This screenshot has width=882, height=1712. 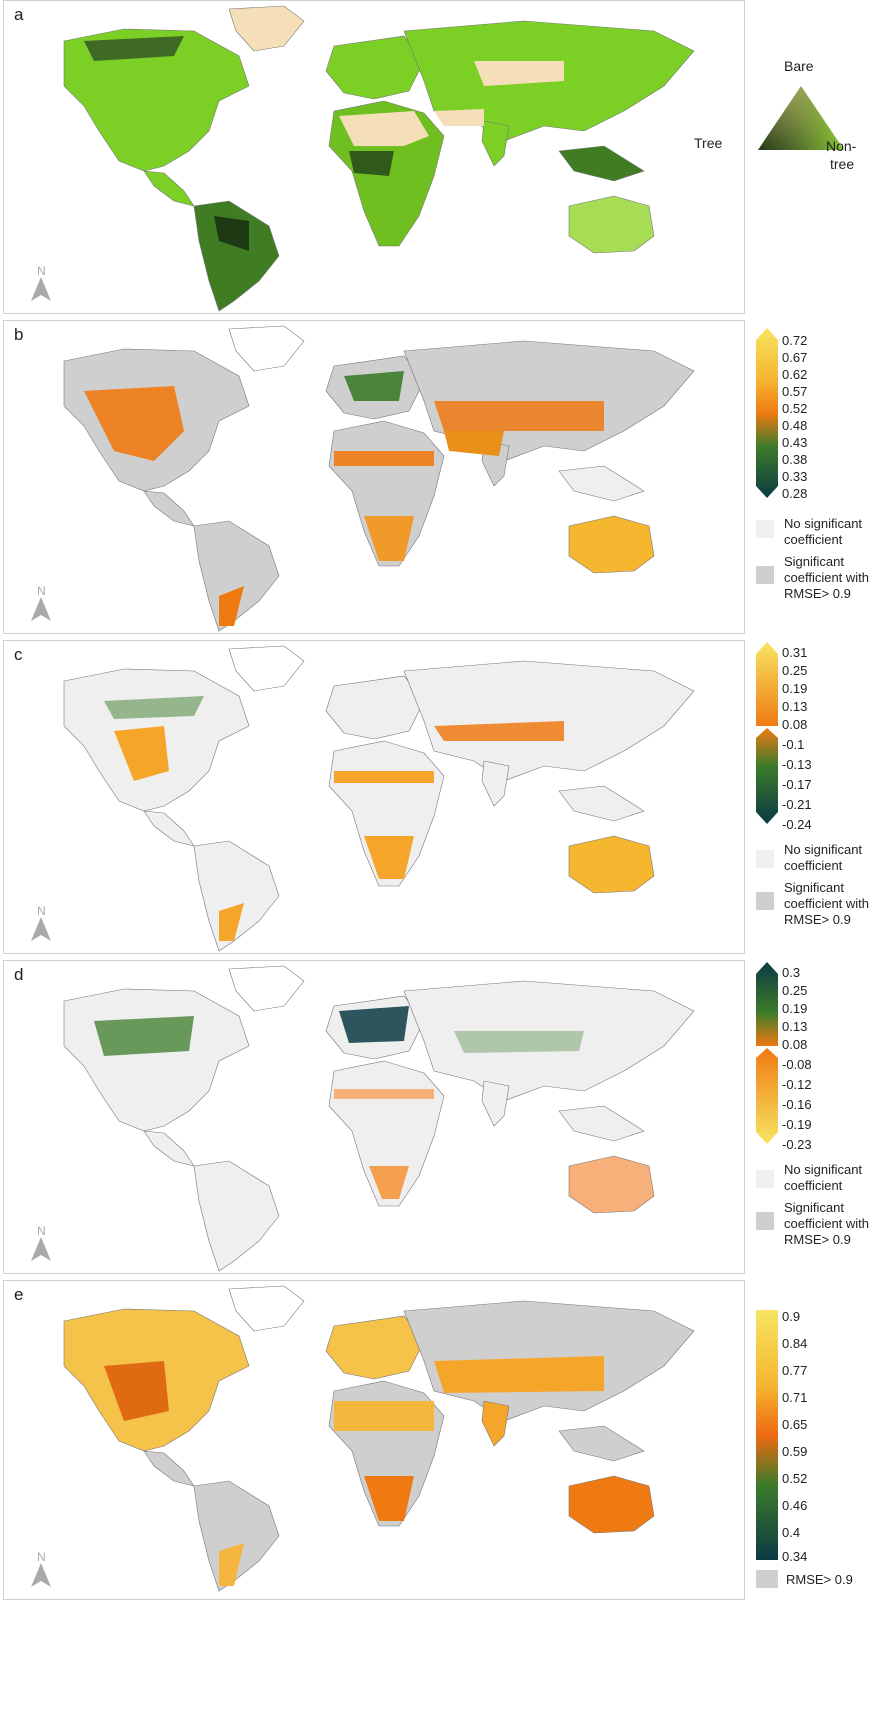 What do you see at coordinates (791, 972) in the screenshot?
I see `tick-label: 0.3` at bounding box center [791, 972].